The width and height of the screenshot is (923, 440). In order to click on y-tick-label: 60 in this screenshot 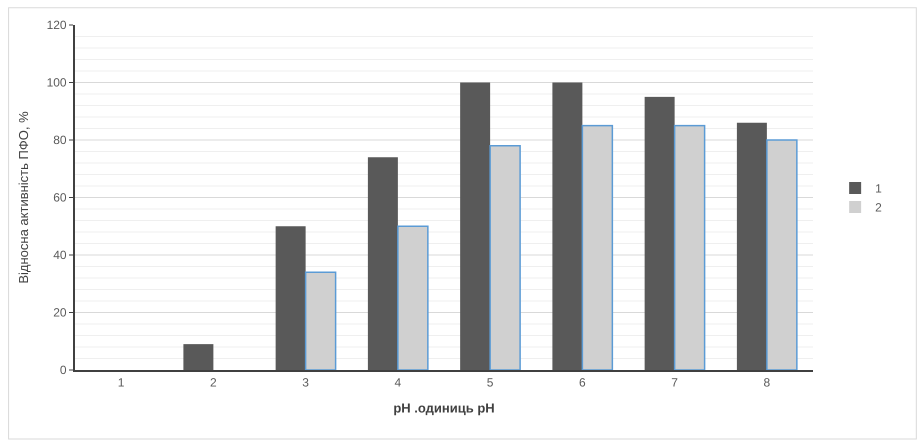, I will do `click(60, 197)`.